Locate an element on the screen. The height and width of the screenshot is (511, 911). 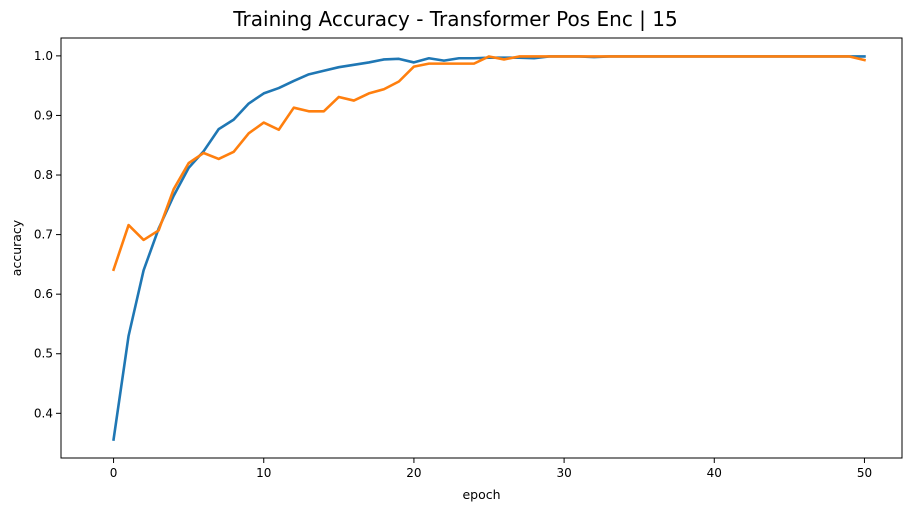
y-tick-label: 0.8 is located at coordinates (43, 175).